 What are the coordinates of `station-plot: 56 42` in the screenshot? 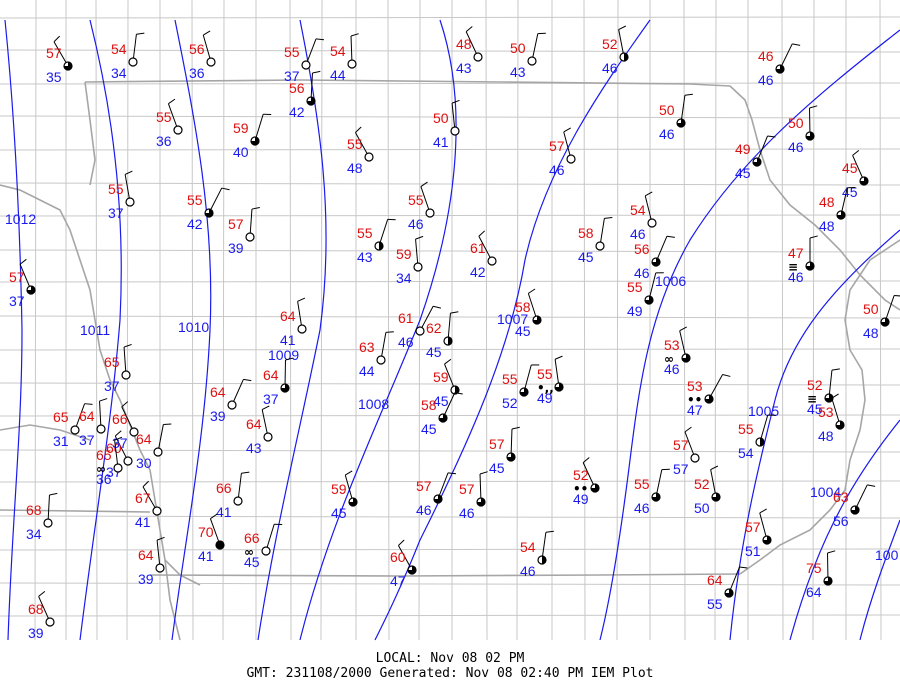 It's located at (305, 95).